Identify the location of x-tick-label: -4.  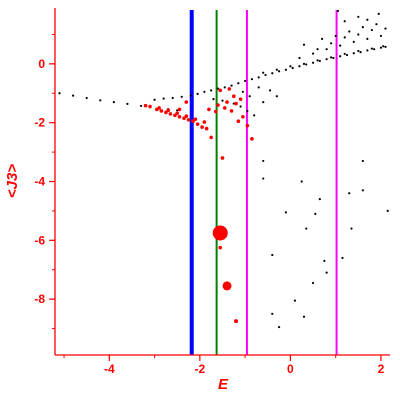
(109, 369).